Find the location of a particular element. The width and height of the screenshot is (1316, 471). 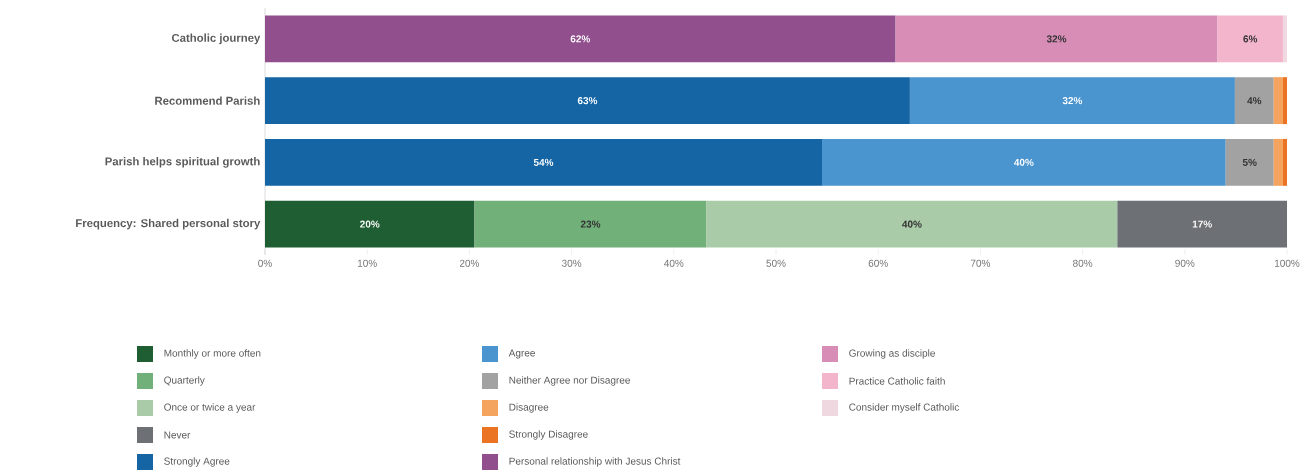

x-tick-label: 80% is located at coordinates (1083, 263).